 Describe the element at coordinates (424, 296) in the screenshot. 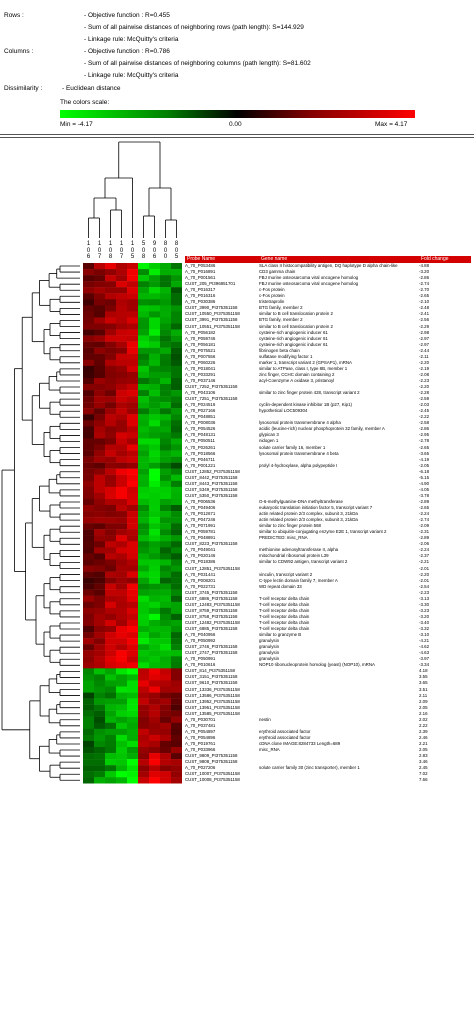

I see `row-fold-label: -2.65` at that location.